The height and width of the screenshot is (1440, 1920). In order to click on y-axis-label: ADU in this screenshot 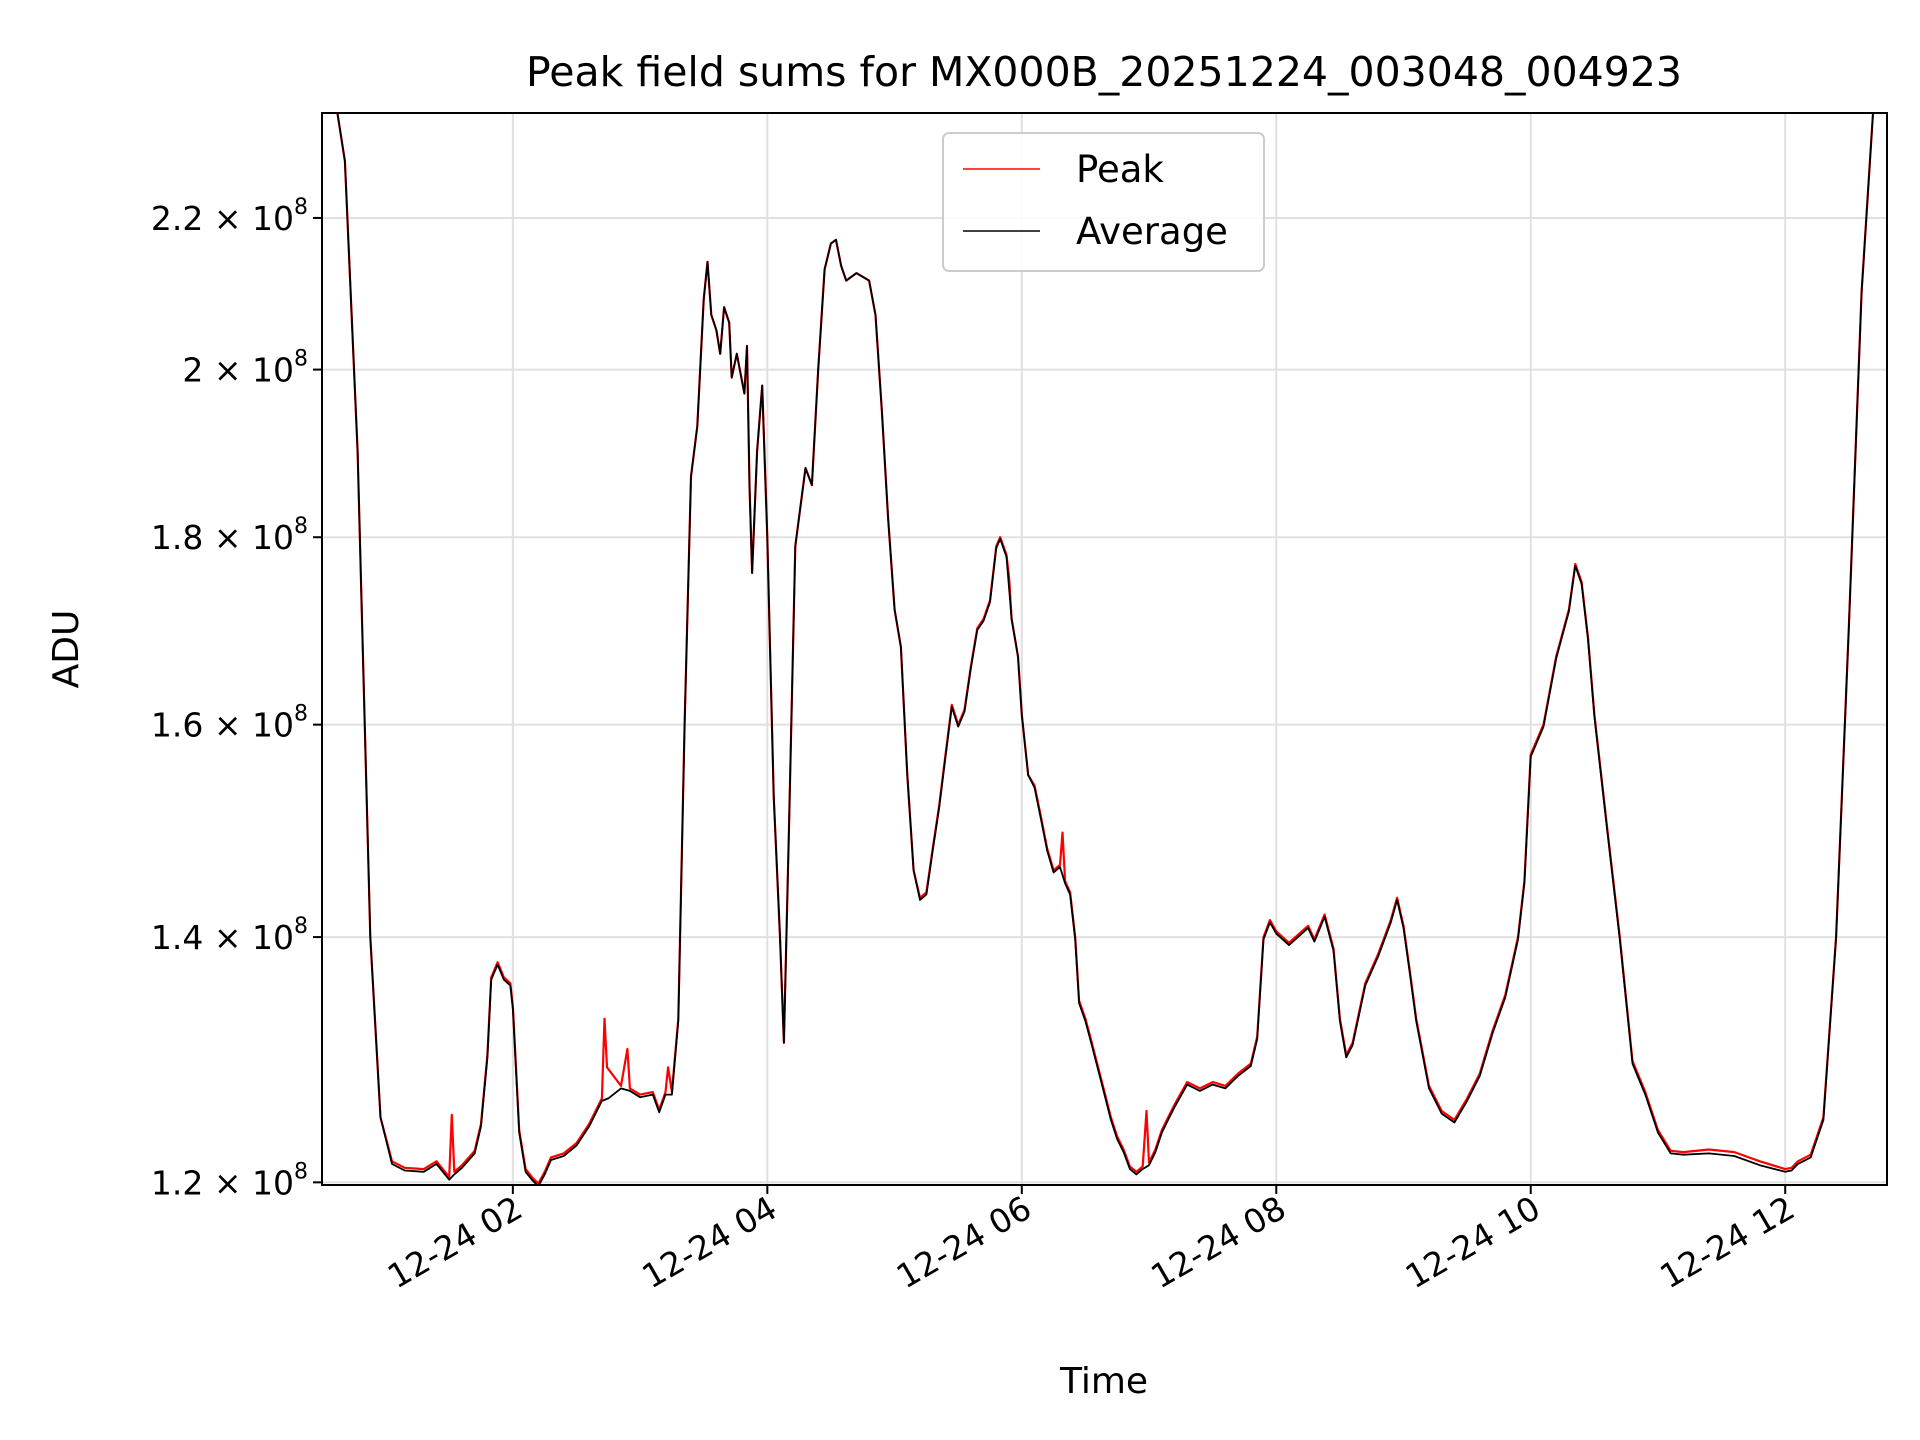, I will do `click(66, 649)`.